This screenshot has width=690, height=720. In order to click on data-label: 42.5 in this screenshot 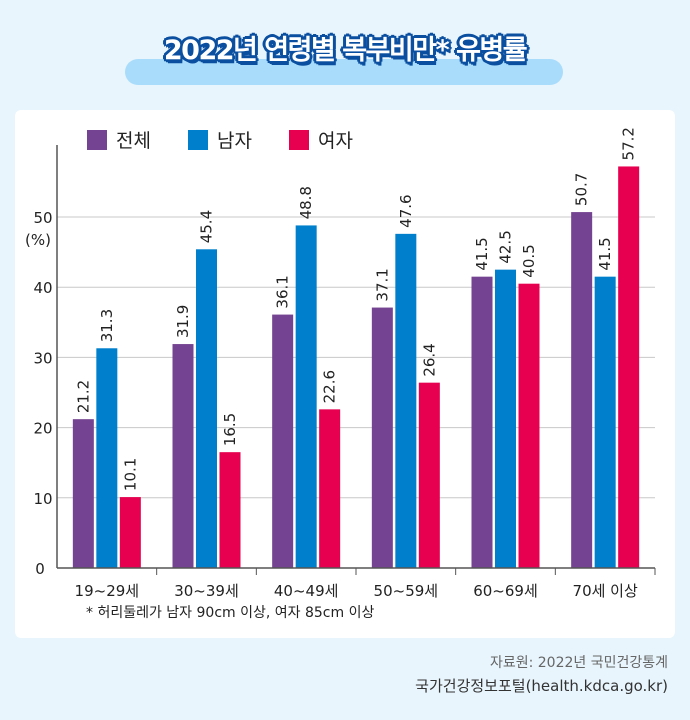, I will do `click(506, 246)`.